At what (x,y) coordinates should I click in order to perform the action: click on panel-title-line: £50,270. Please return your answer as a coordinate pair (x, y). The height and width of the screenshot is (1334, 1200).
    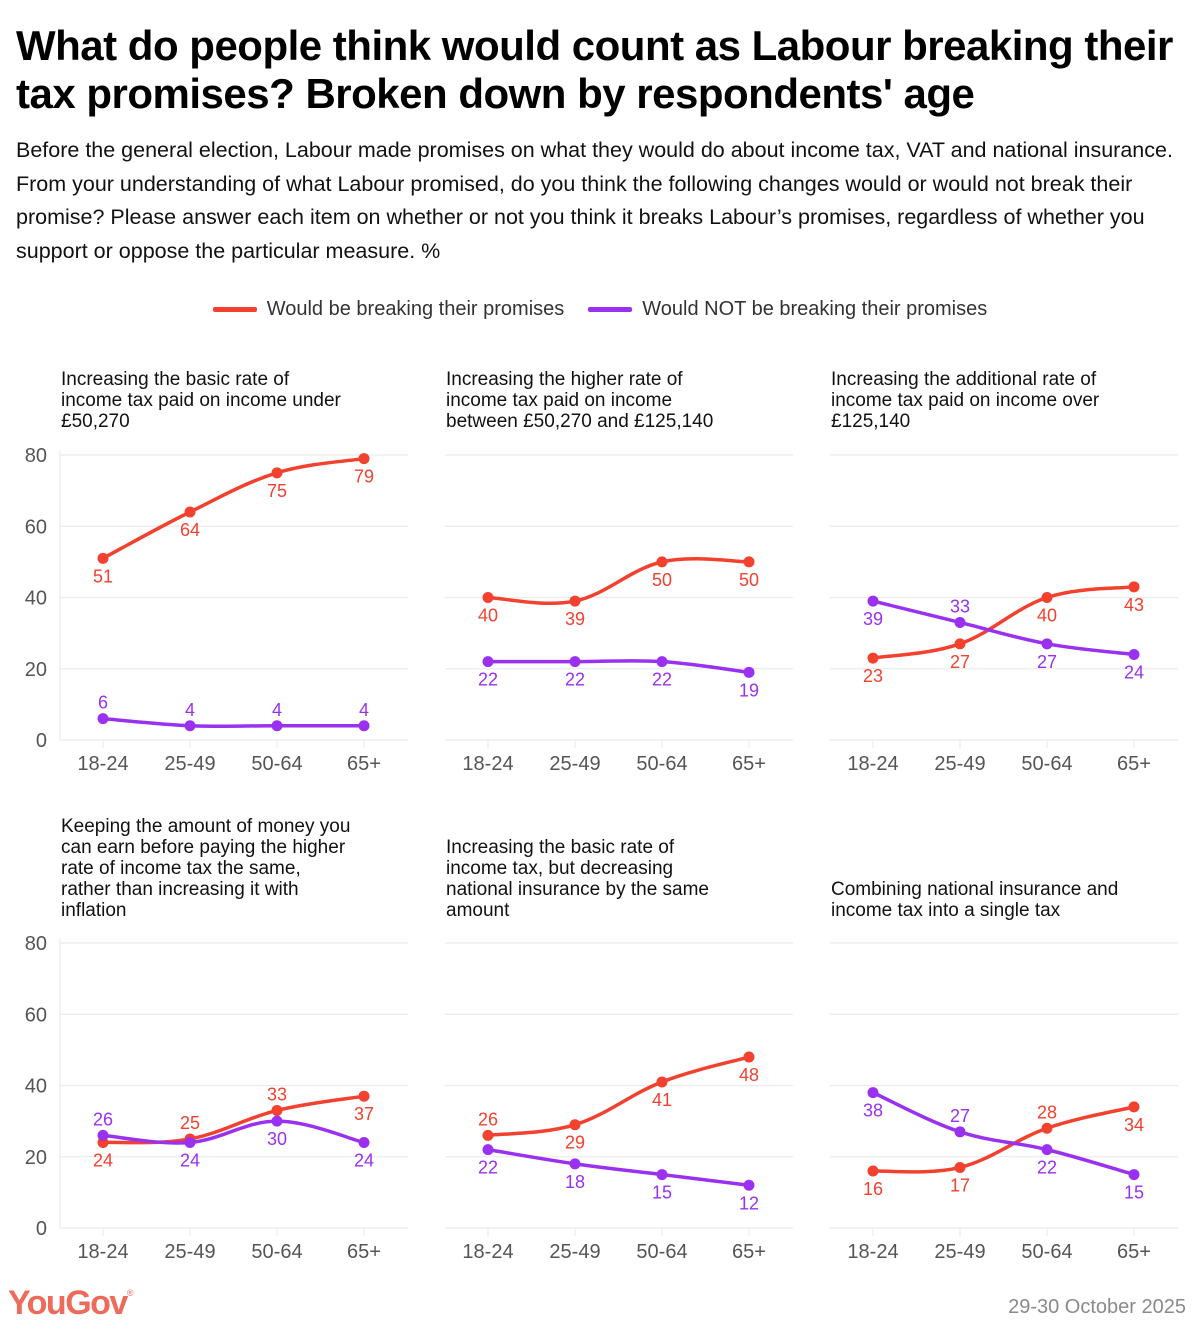
    Looking at the image, I should click on (95, 421).